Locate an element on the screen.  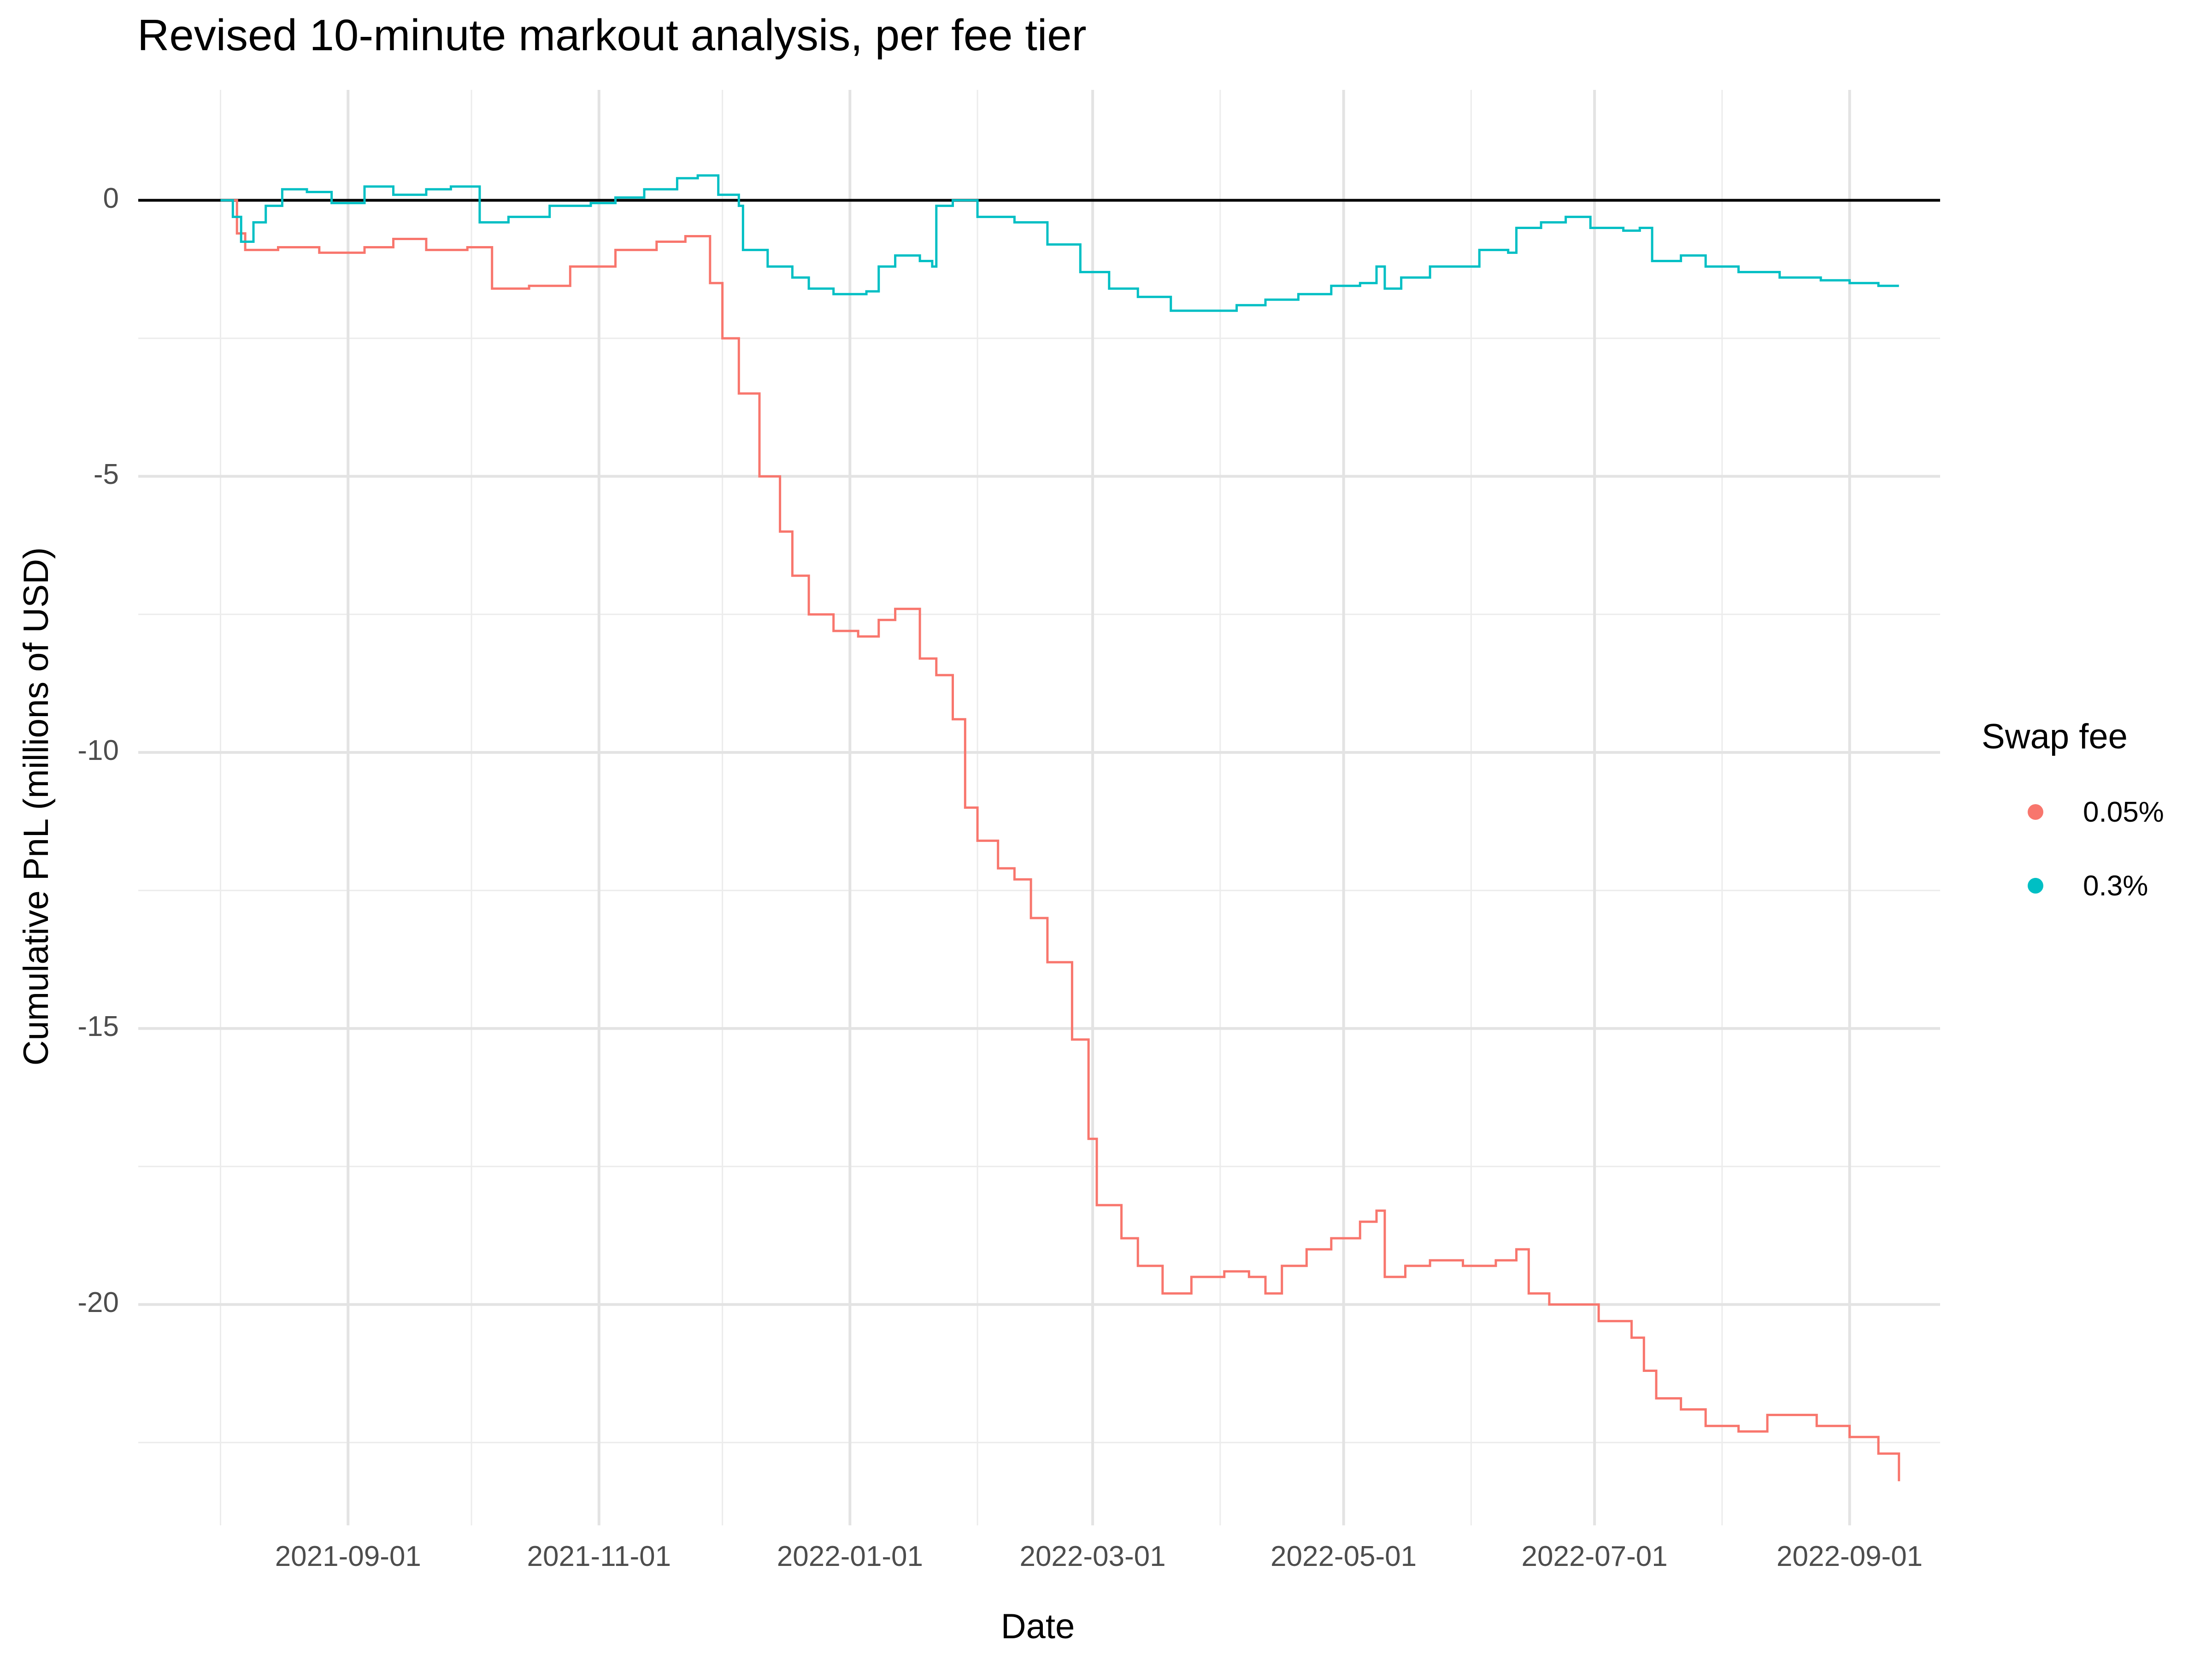
x-tick-label: 2022-03-01 is located at coordinates (1092, 1556).